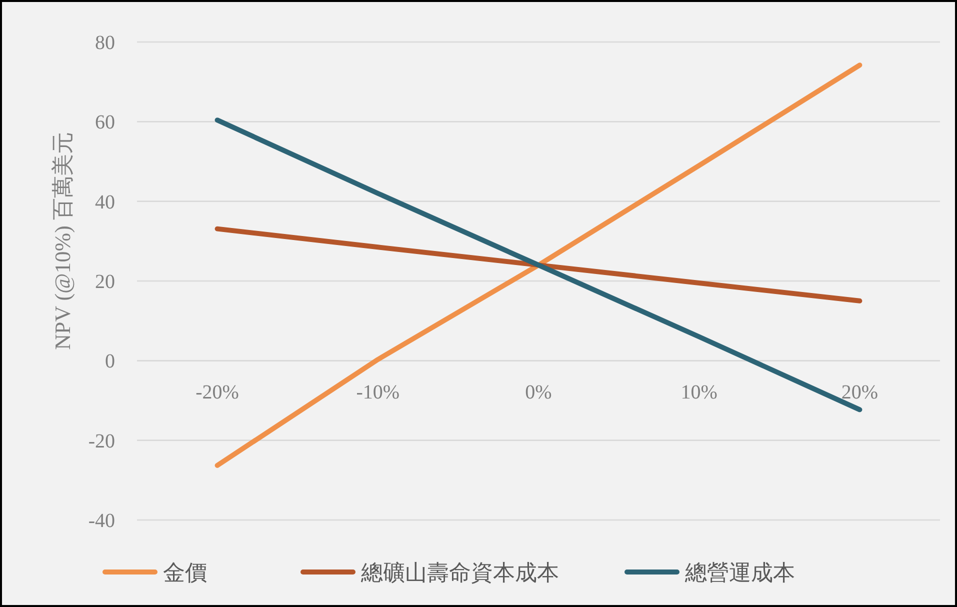  I want to click on x-tick-label: 20%, so click(859, 393).